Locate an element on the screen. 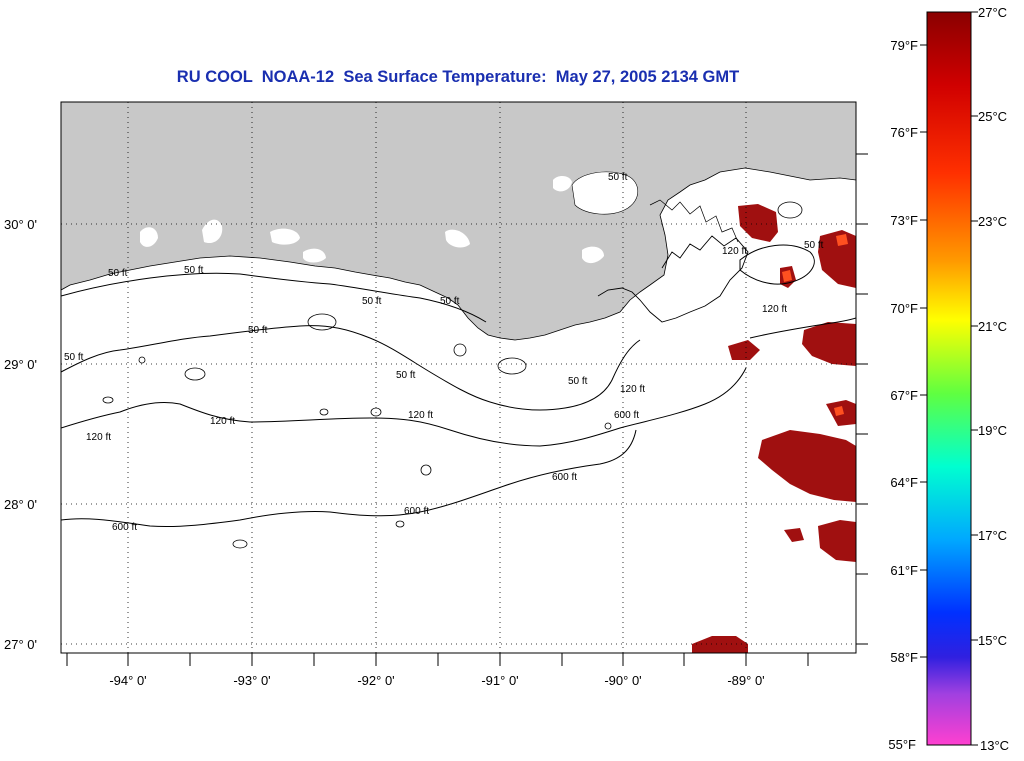  lon-label: -94° 0' is located at coordinates (127, 680).